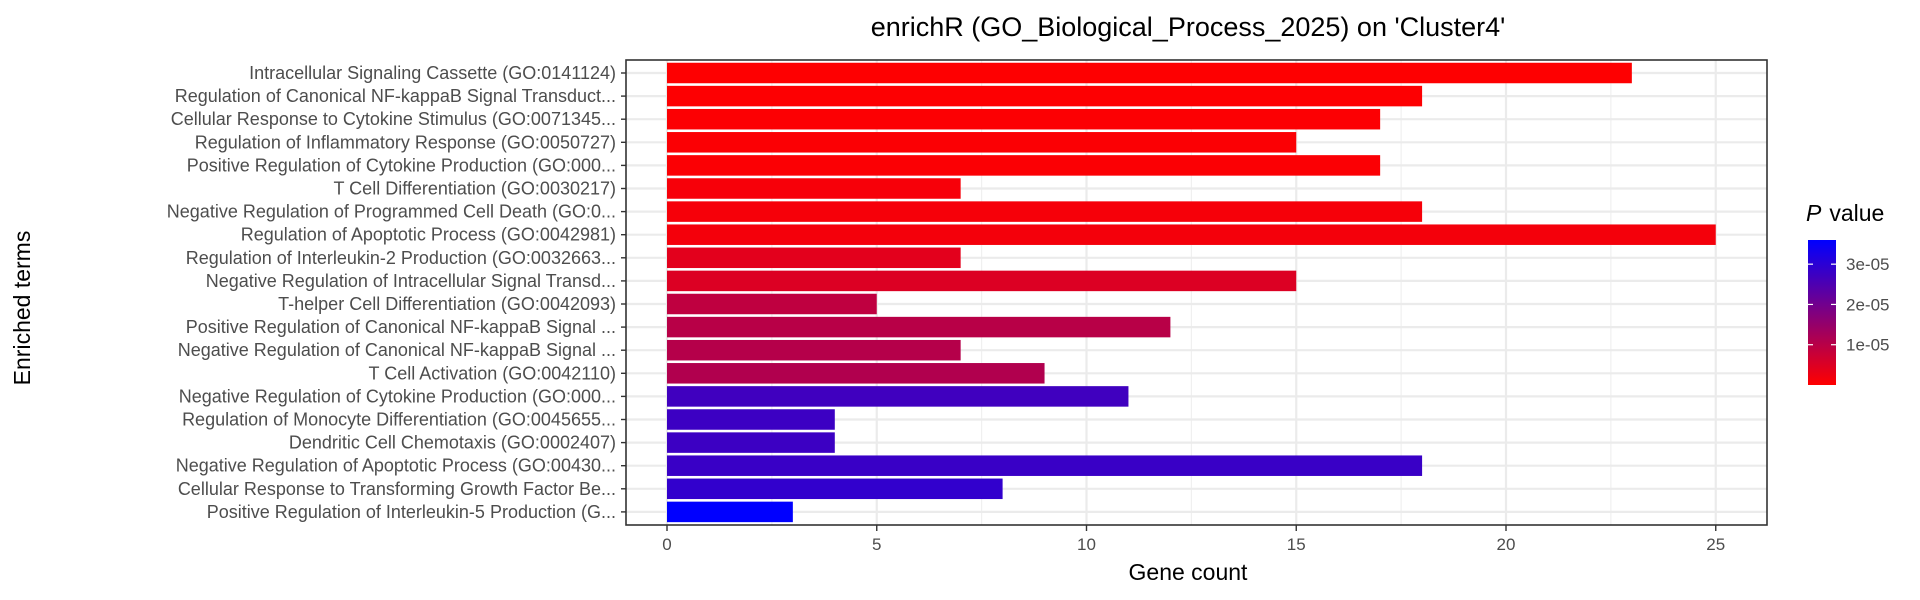 This screenshot has height=600, width=1920. Describe the element at coordinates (1867, 304) in the screenshot. I see `legend-tick-label: 2e-05` at that location.